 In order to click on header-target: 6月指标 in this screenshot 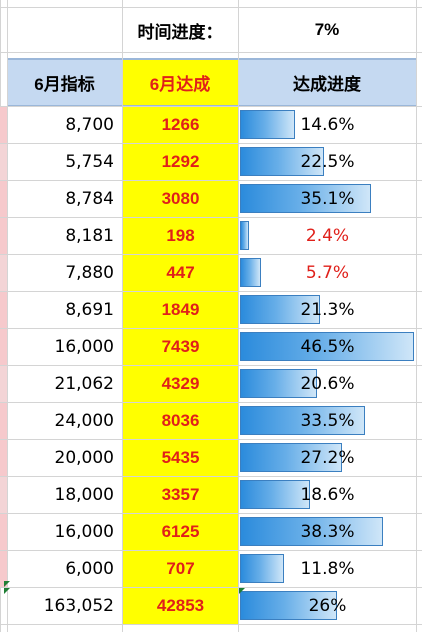, I will do `click(64, 82)`.